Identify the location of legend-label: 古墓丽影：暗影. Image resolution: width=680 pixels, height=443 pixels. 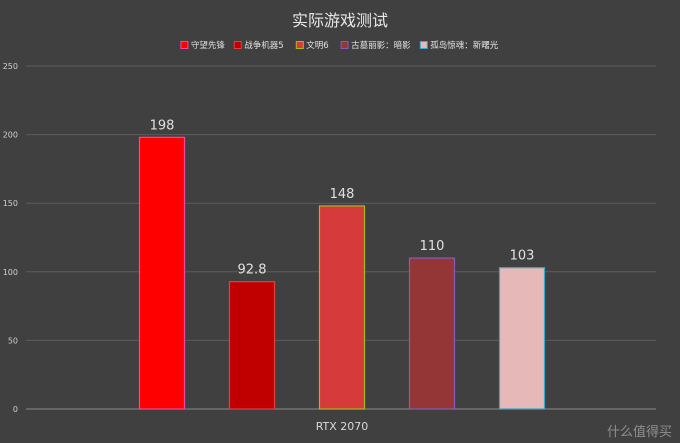
(381, 45).